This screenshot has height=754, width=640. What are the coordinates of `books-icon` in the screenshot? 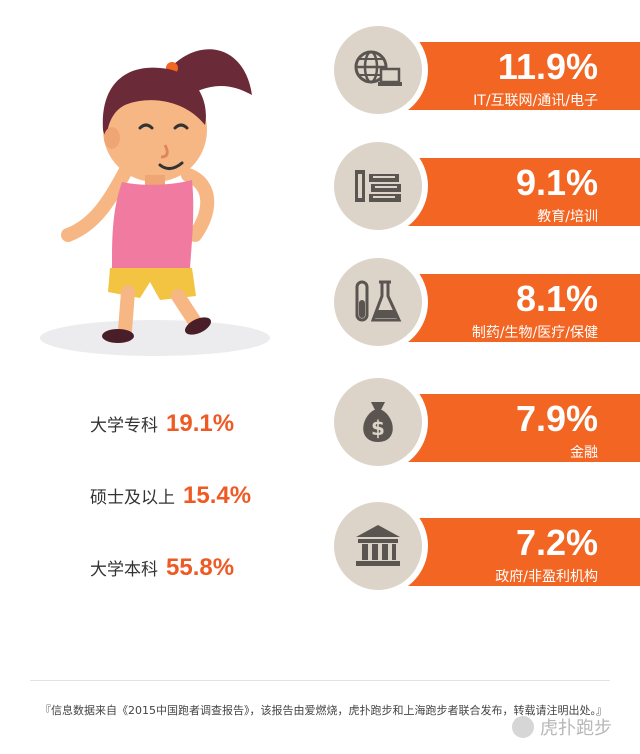 It's located at (378, 186).